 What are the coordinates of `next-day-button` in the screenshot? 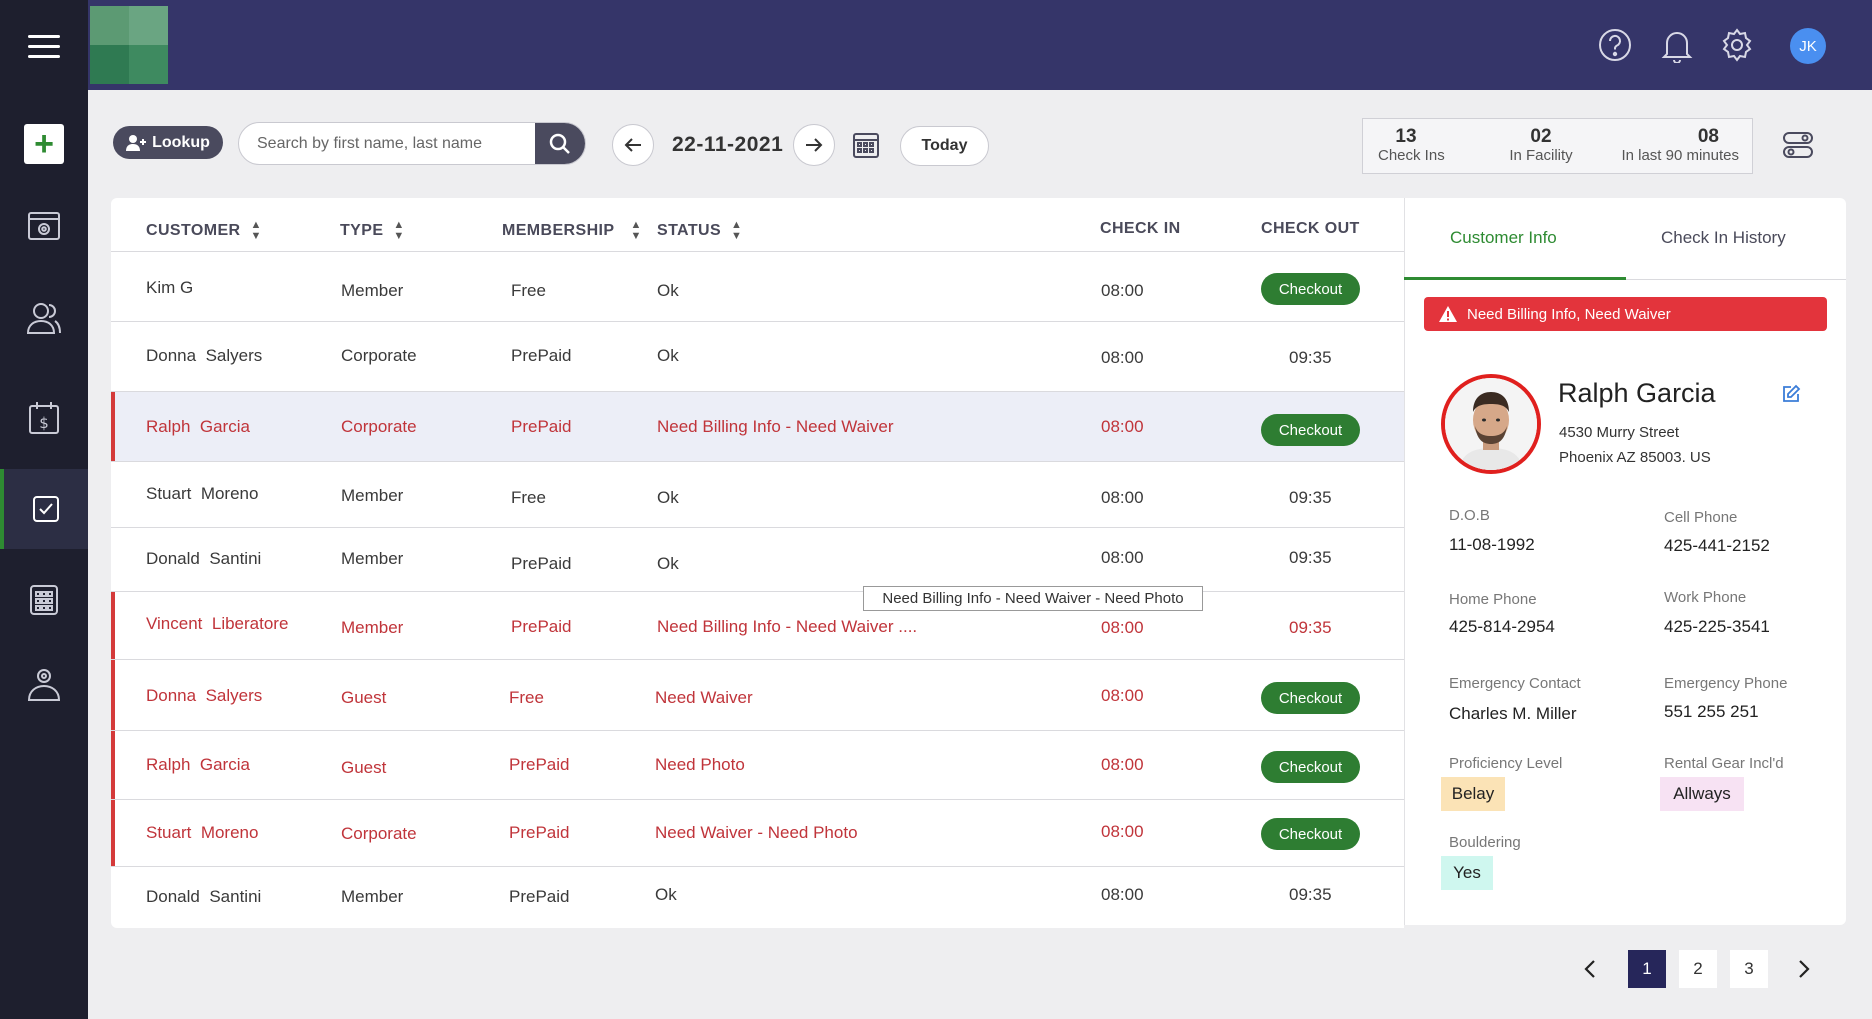 It's located at (814, 145).